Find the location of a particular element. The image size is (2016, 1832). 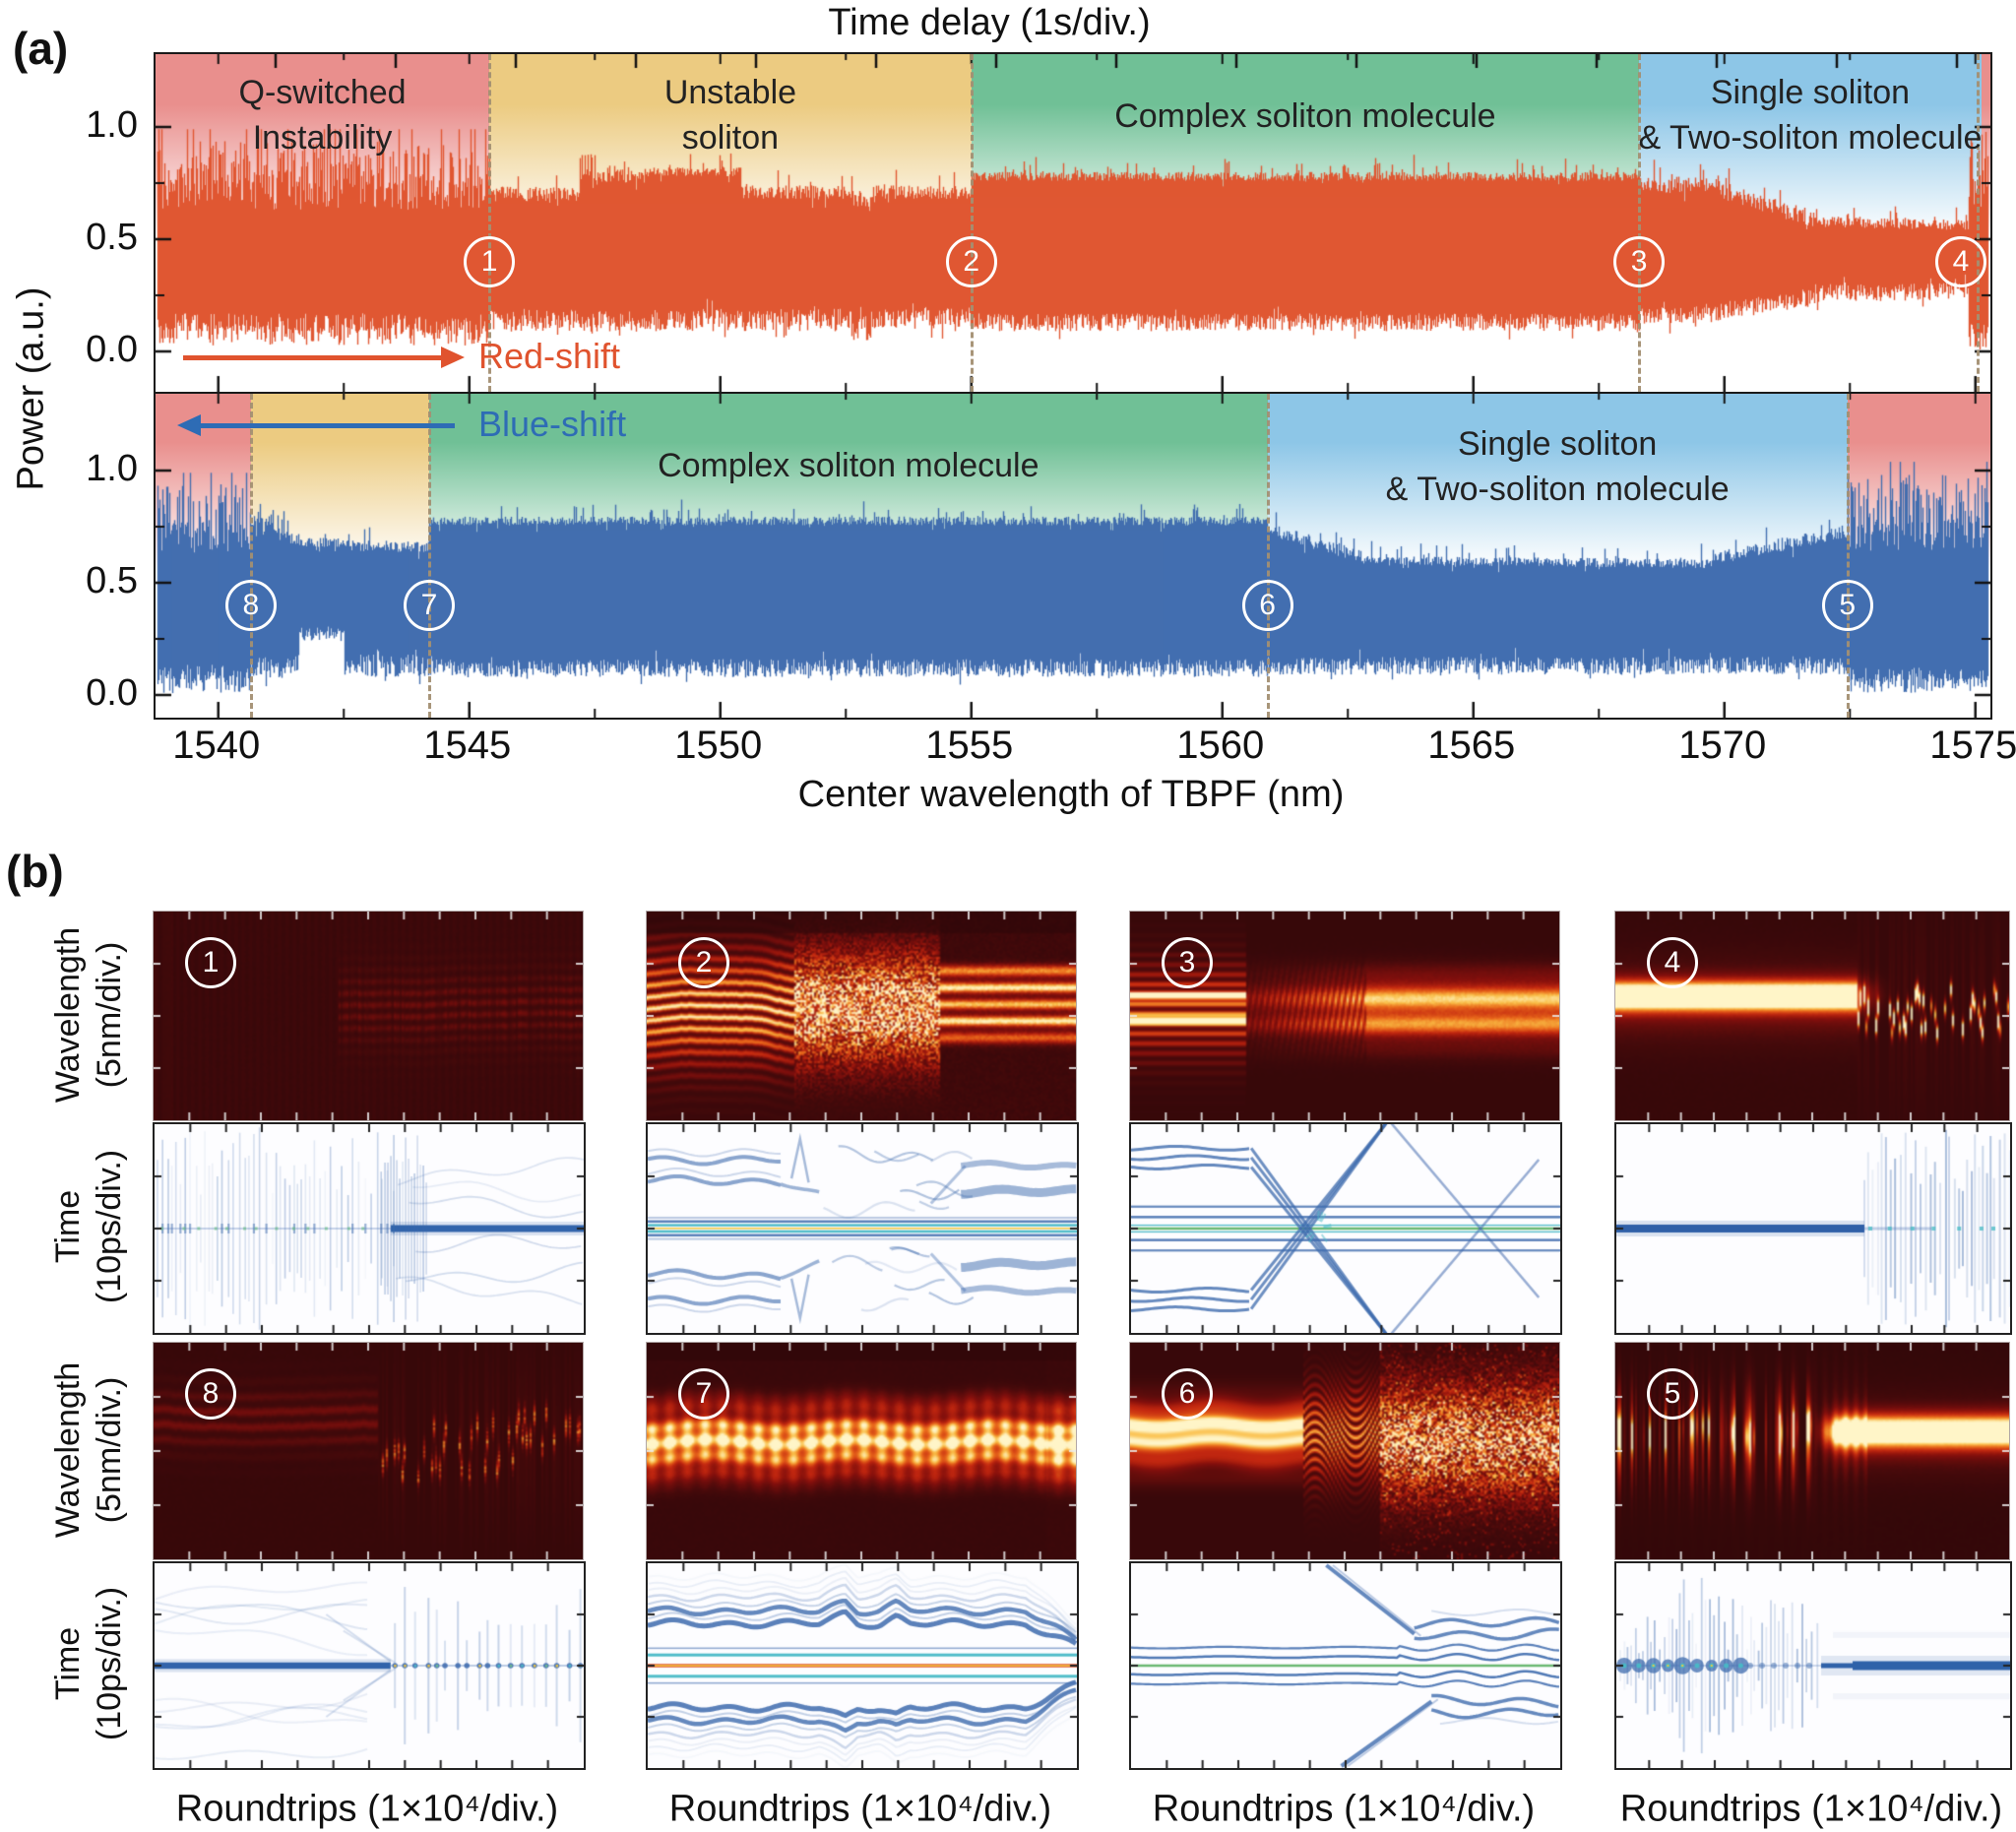

panel-marker-circle: 2 is located at coordinates (703, 962).